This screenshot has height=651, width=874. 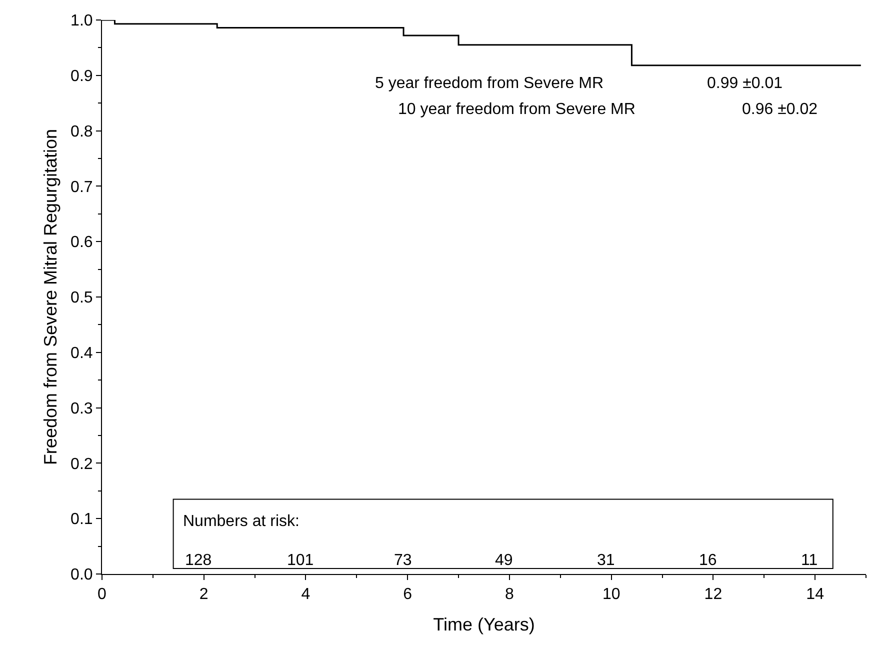 I want to click on y-tick-label: 0.0, so click(x=81, y=575).